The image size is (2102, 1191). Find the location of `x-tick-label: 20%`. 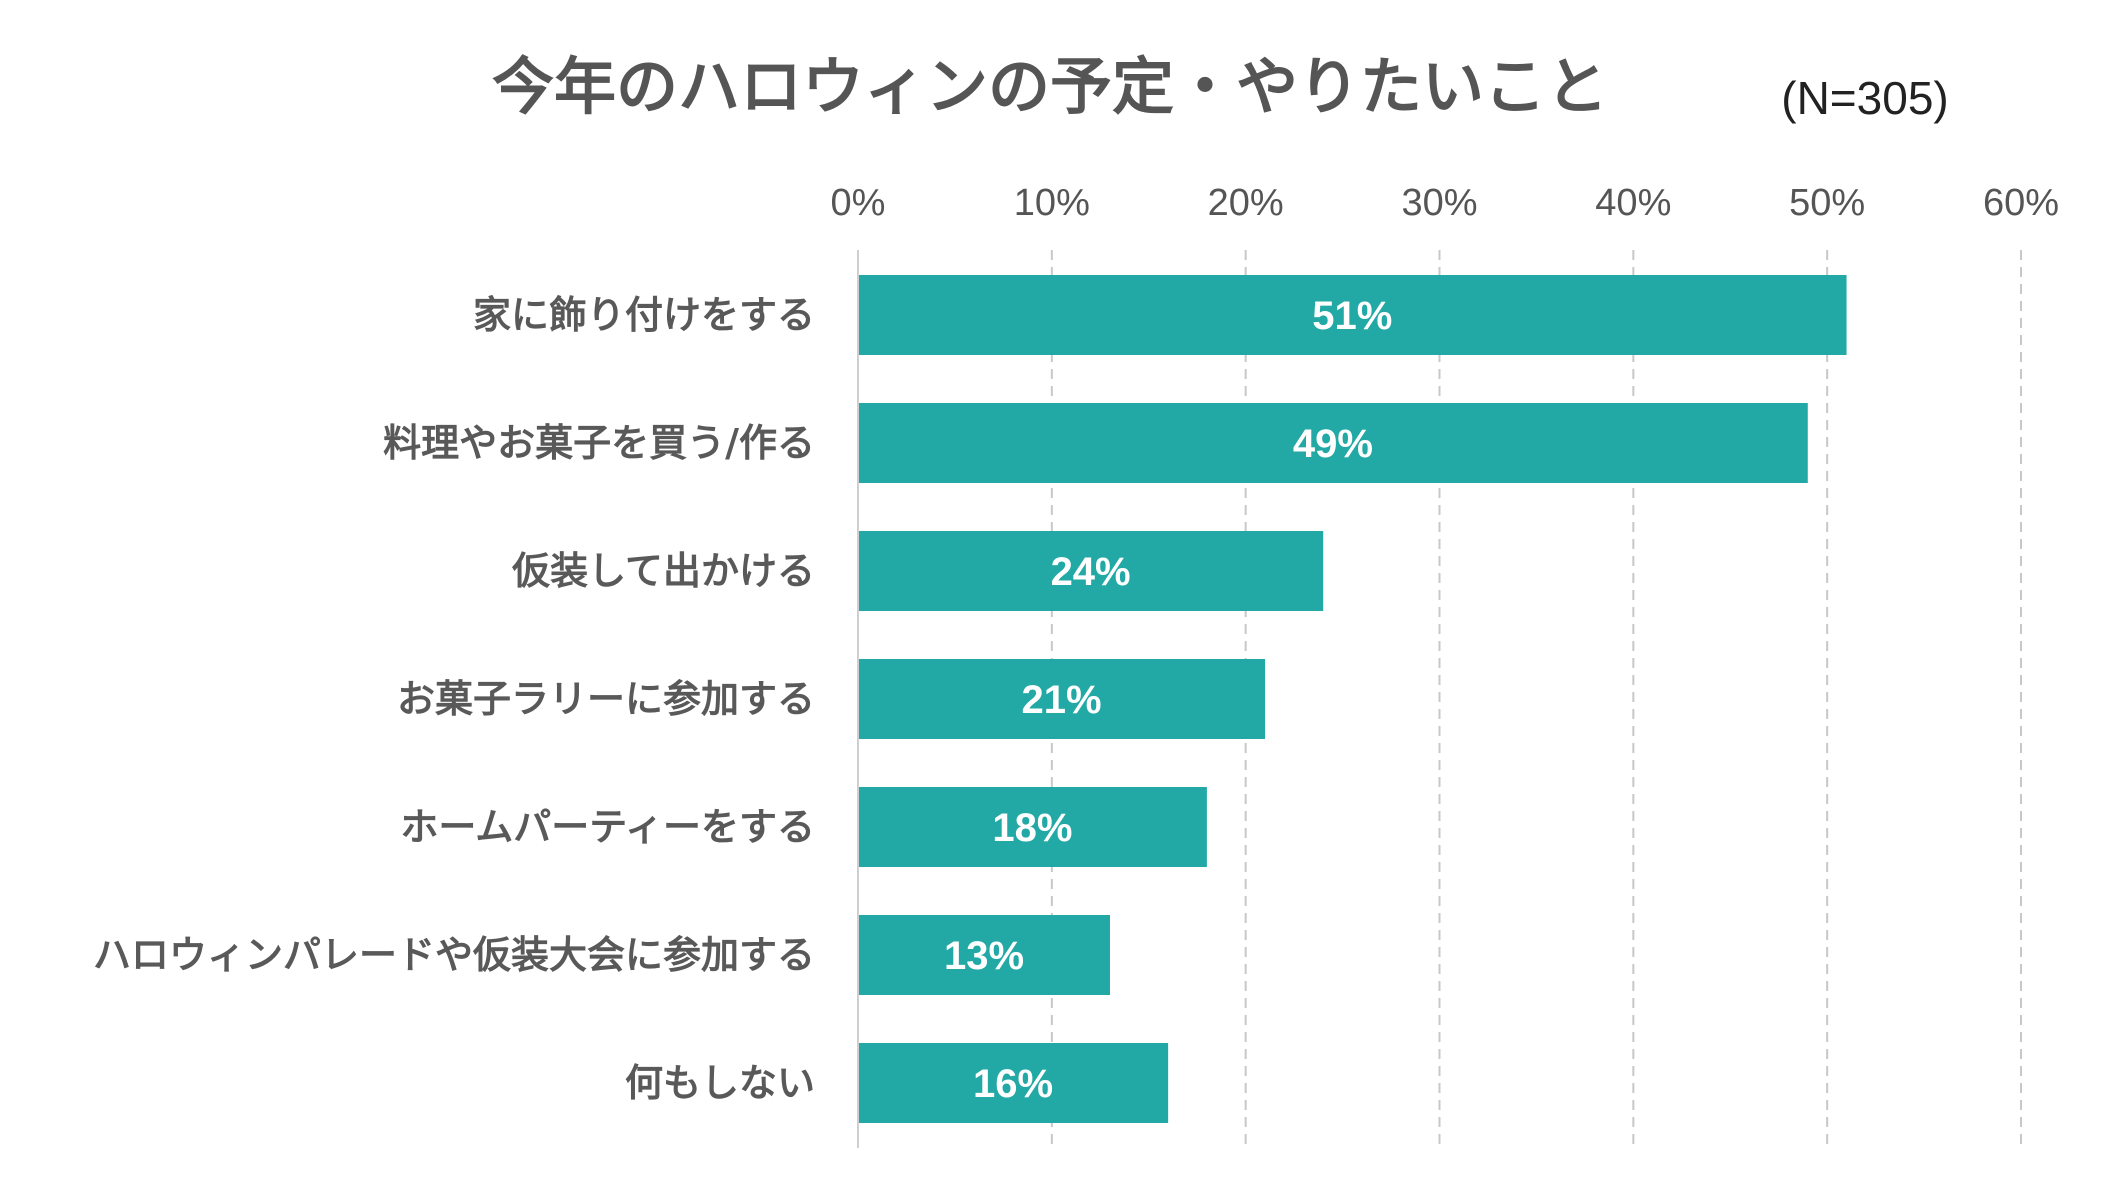

x-tick-label: 20% is located at coordinates (1246, 203).